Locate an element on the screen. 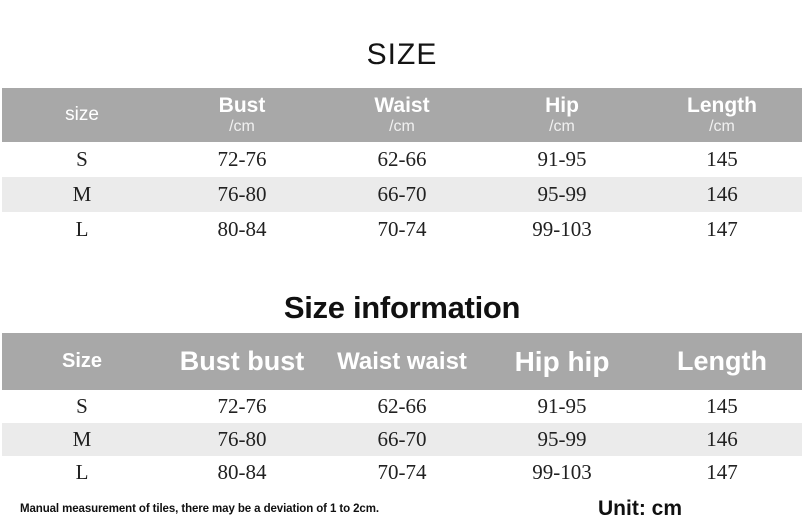 The image size is (804, 528). column-header-label: Size is located at coordinates (82, 361).